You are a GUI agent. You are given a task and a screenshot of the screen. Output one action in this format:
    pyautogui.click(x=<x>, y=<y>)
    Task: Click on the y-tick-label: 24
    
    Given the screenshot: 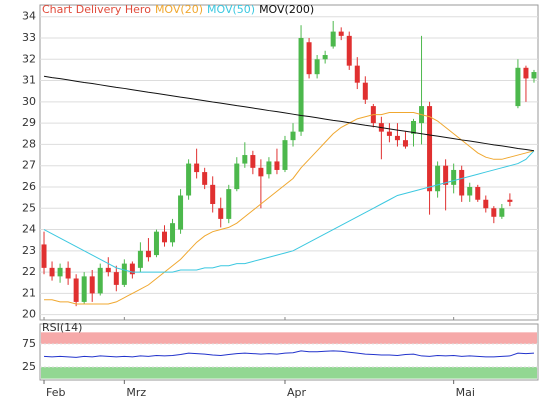 What is the action you would take?
    pyautogui.click(x=29, y=229)
    